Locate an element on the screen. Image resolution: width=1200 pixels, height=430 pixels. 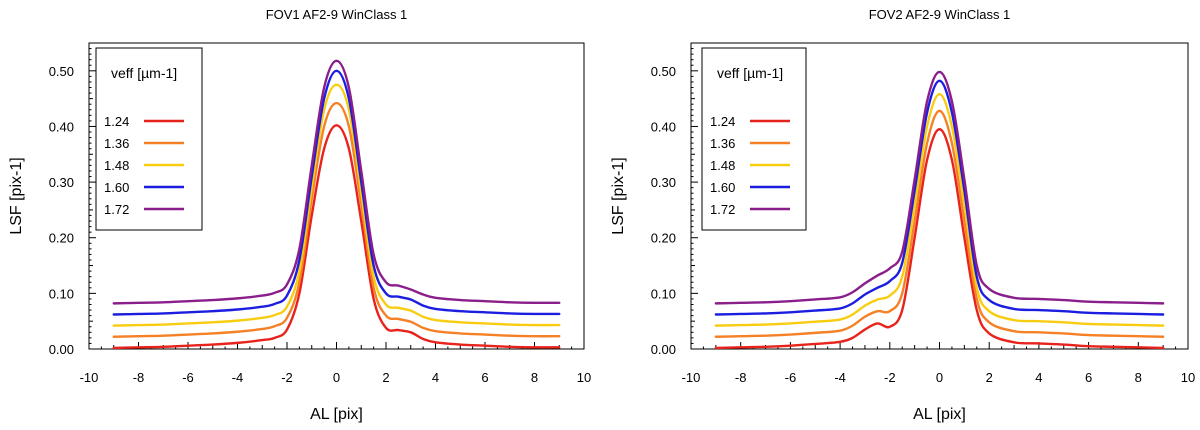
chart-title: FOV1 AF2-9 WinClass 1 is located at coordinates (337, 14).